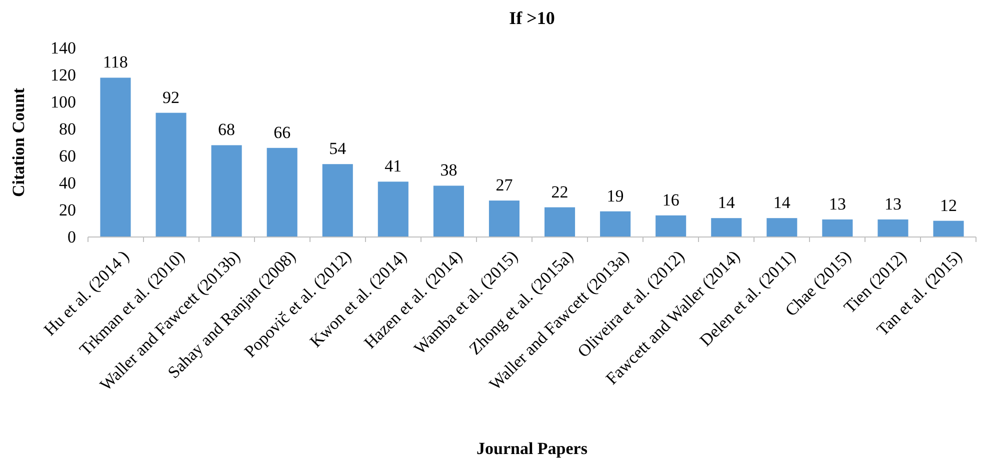 The width and height of the screenshot is (982, 459). I want to click on data-label: 41, so click(393, 166).